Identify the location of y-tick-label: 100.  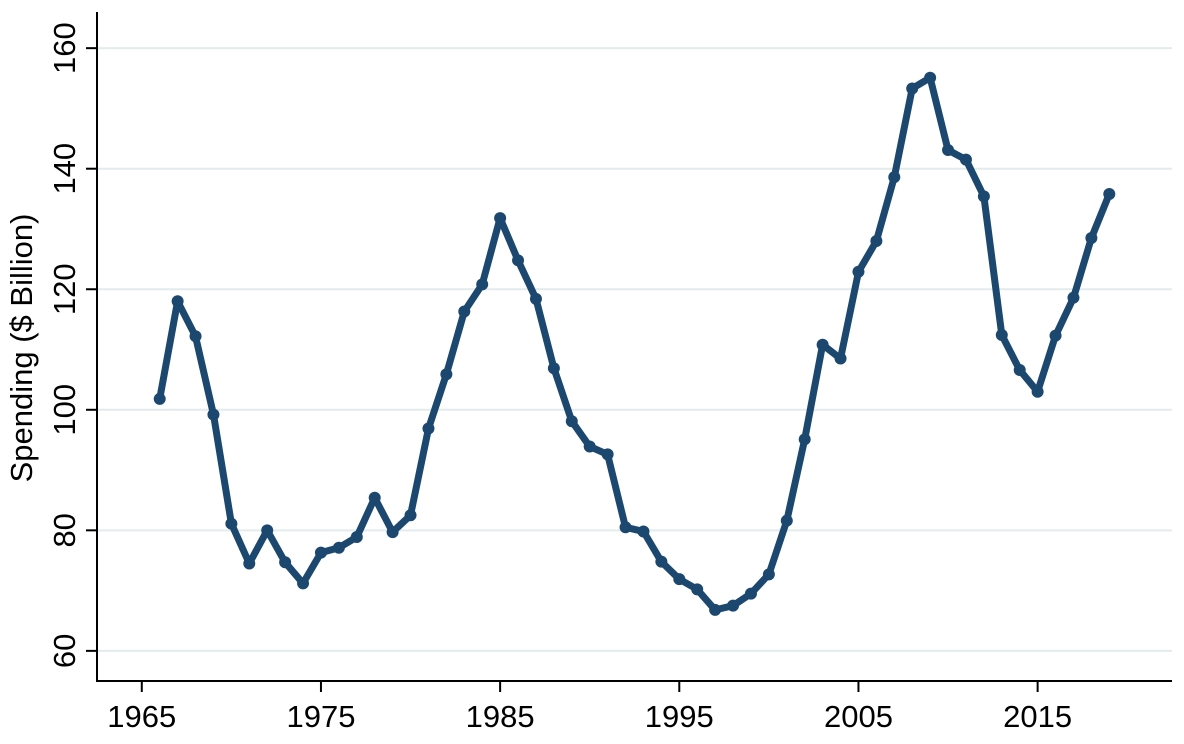
(64, 410).